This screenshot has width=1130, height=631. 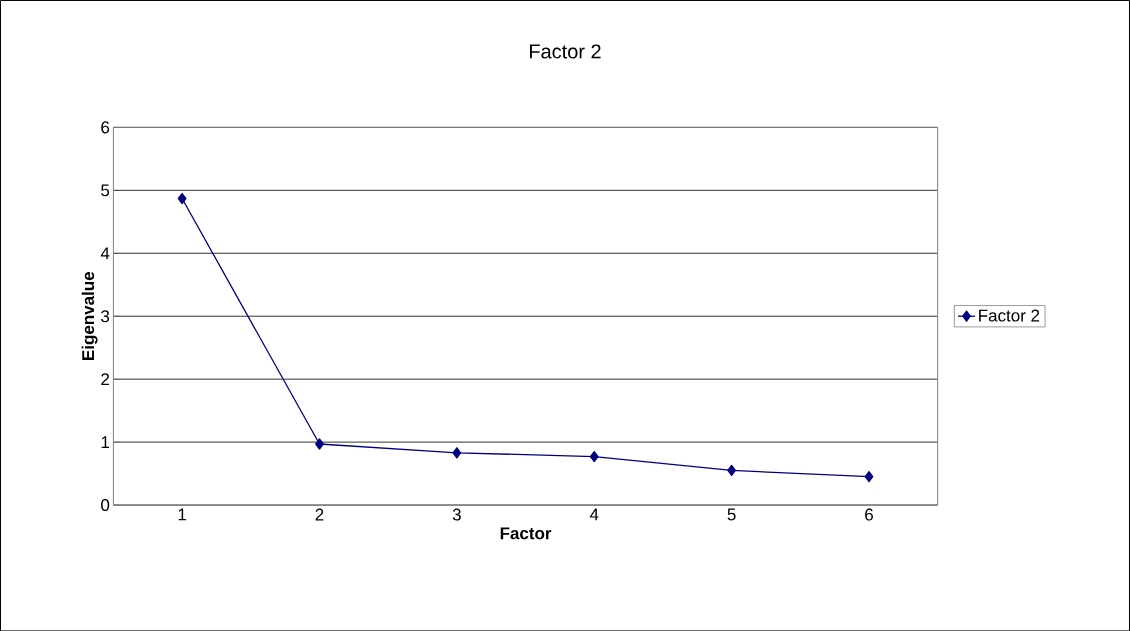 What do you see at coordinates (105, 127) in the screenshot?
I see `y-tick-label: 6` at bounding box center [105, 127].